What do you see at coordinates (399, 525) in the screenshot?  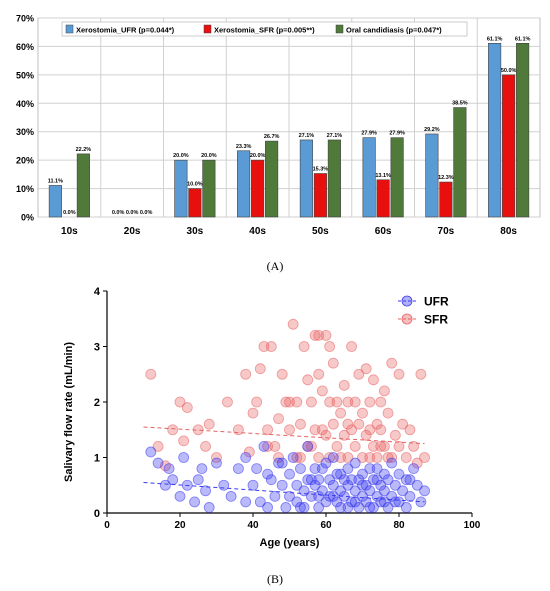 I see `x-tick-label: 80` at bounding box center [399, 525].